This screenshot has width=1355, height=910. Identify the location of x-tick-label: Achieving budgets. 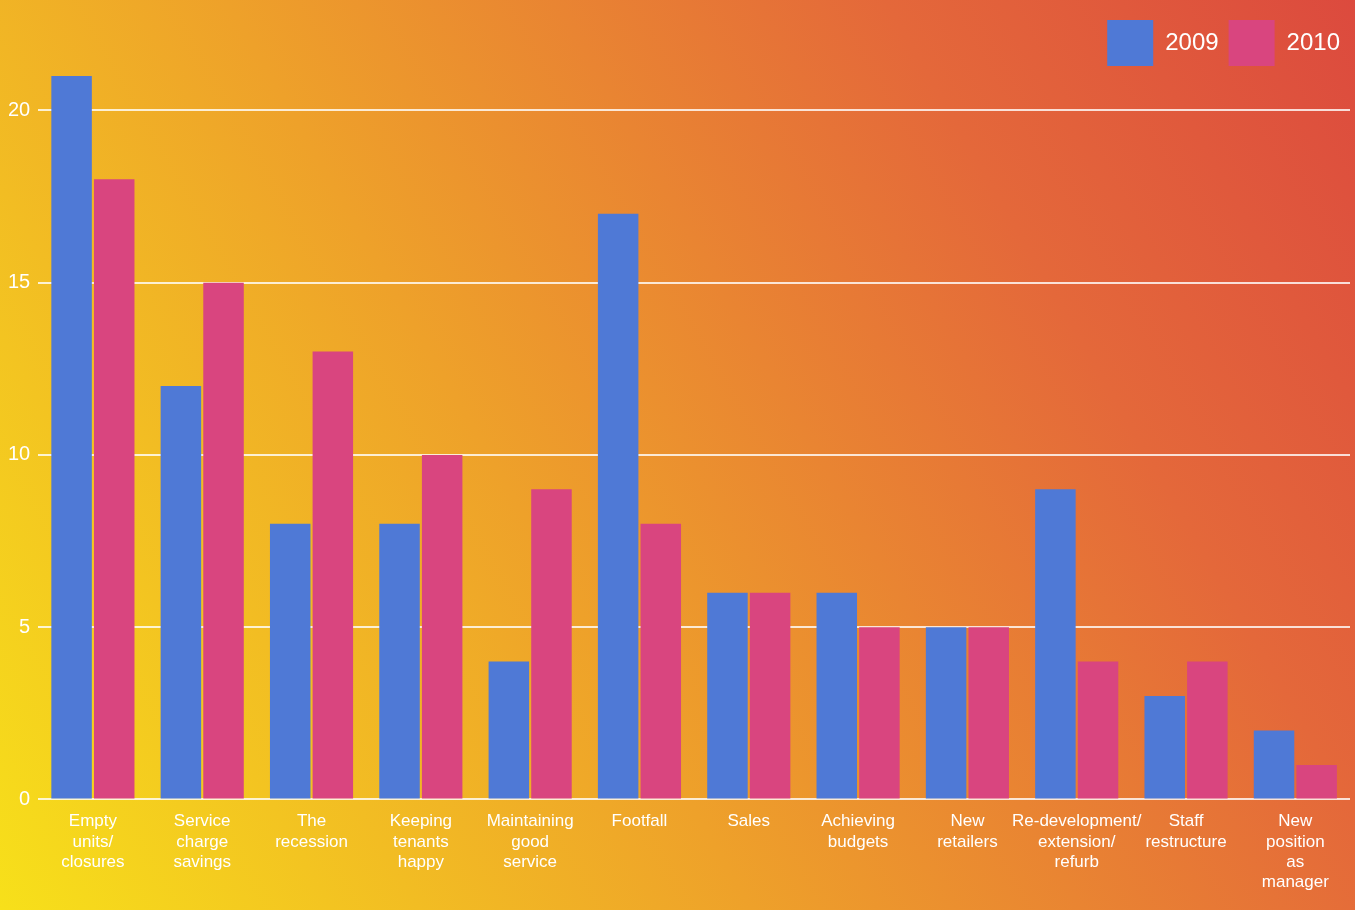
(858, 831).